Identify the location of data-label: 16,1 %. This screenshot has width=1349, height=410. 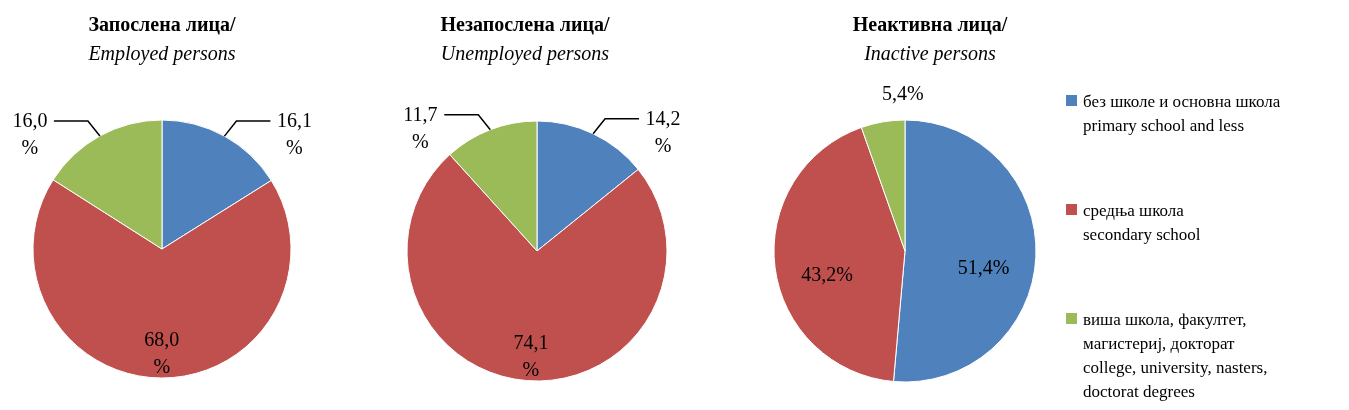
(294, 134).